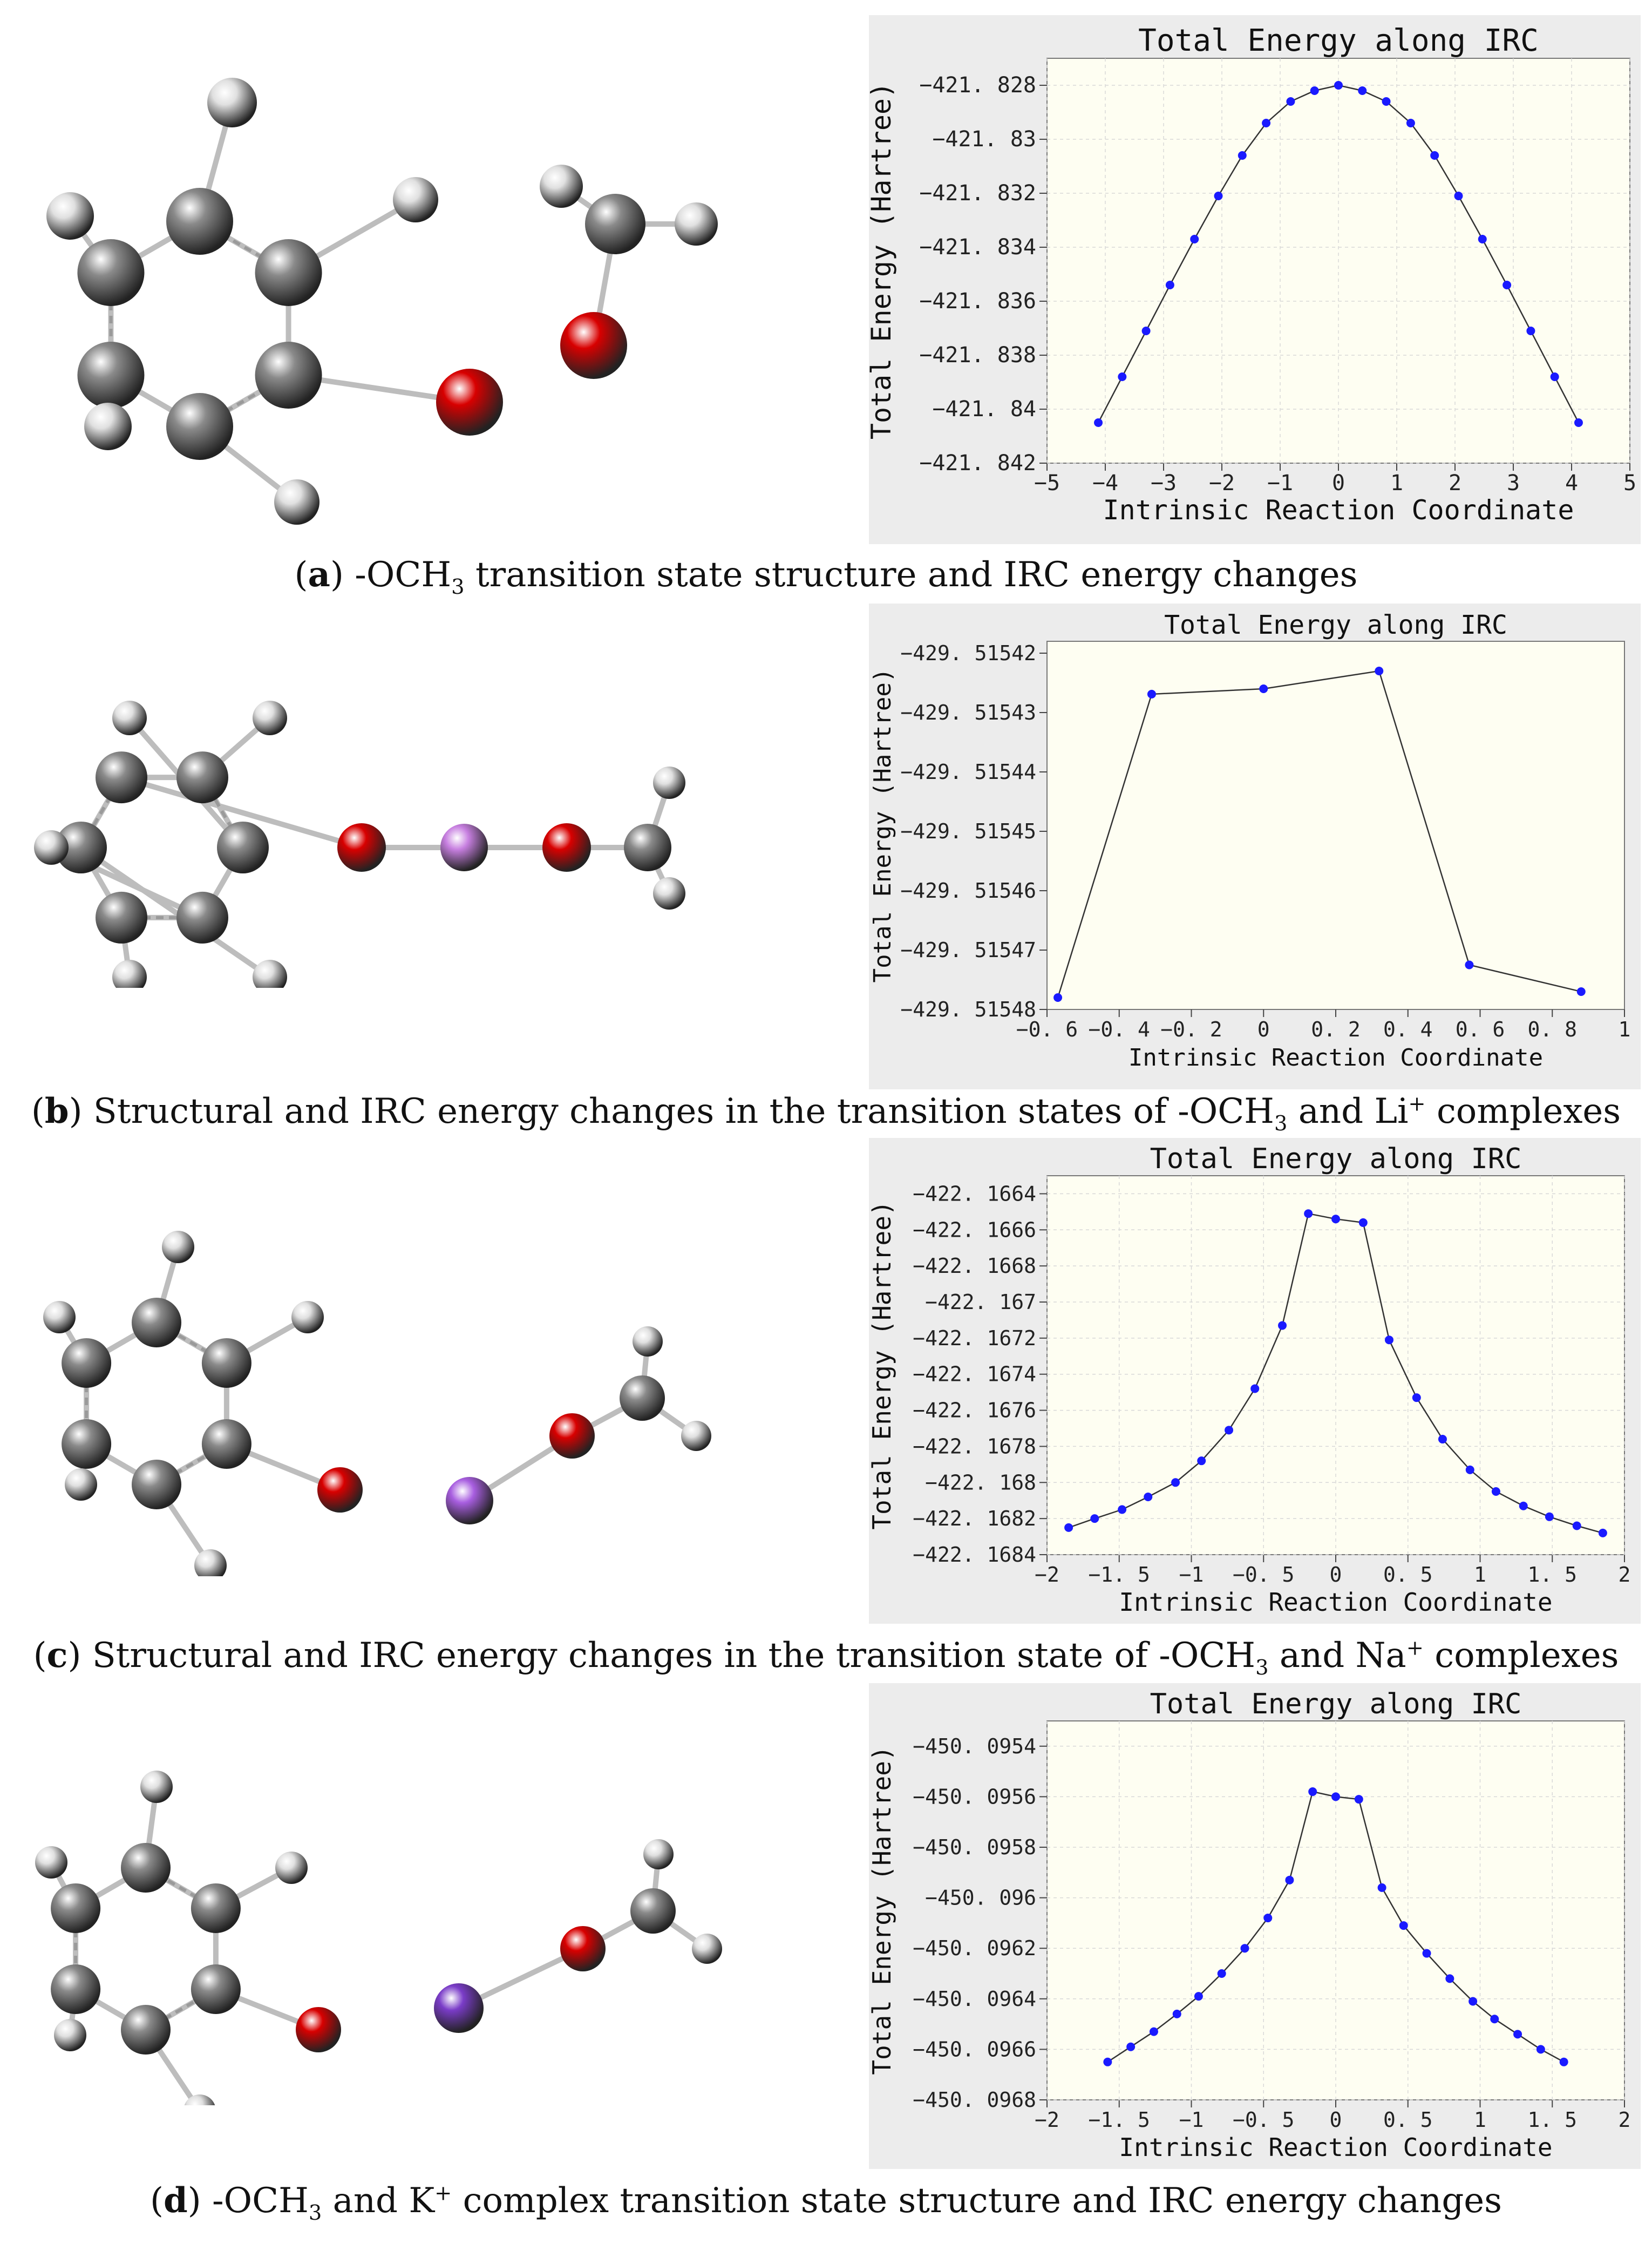 The height and width of the screenshot is (2244, 1652). Describe the element at coordinates (974, 1446) in the screenshot. I see `y-tick-label: −422. 1678` at that location.